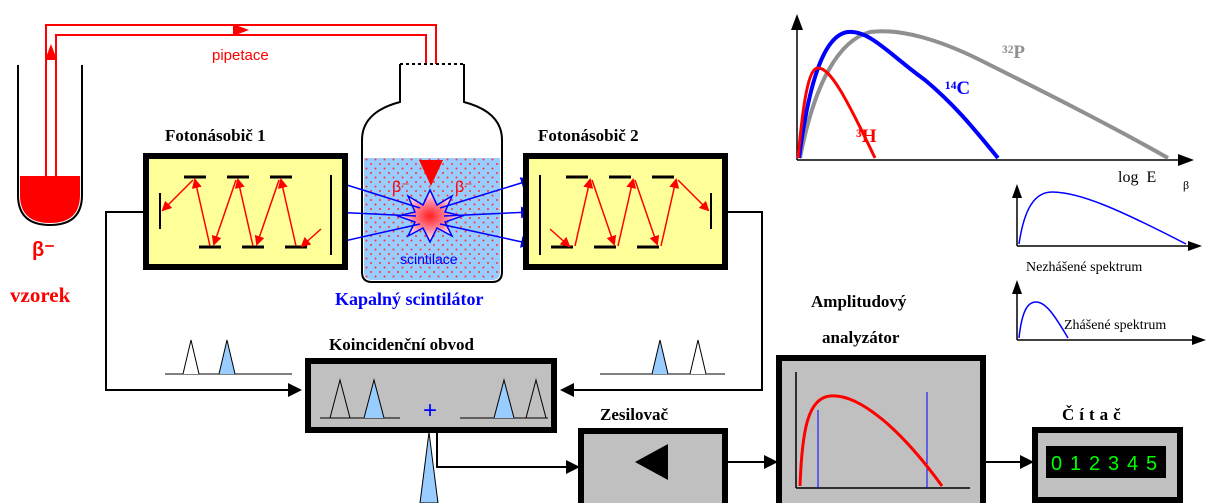 The image size is (1226, 503). What do you see at coordinates (51, 52) in the screenshot?
I see `pipette-arrow-up-icon` at bounding box center [51, 52].